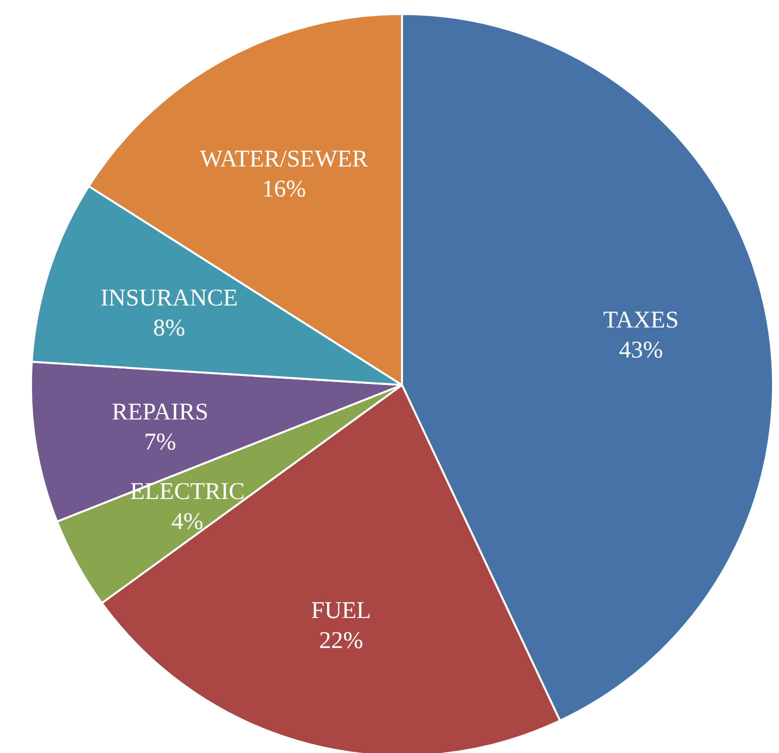  What do you see at coordinates (341, 611) in the screenshot?
I see `slice-label: FUEL` at bounding box center [341, 611].